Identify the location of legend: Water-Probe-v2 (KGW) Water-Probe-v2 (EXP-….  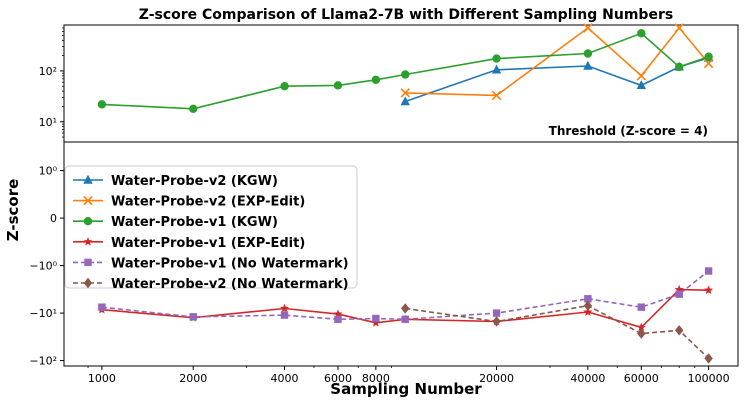
(211, 228).